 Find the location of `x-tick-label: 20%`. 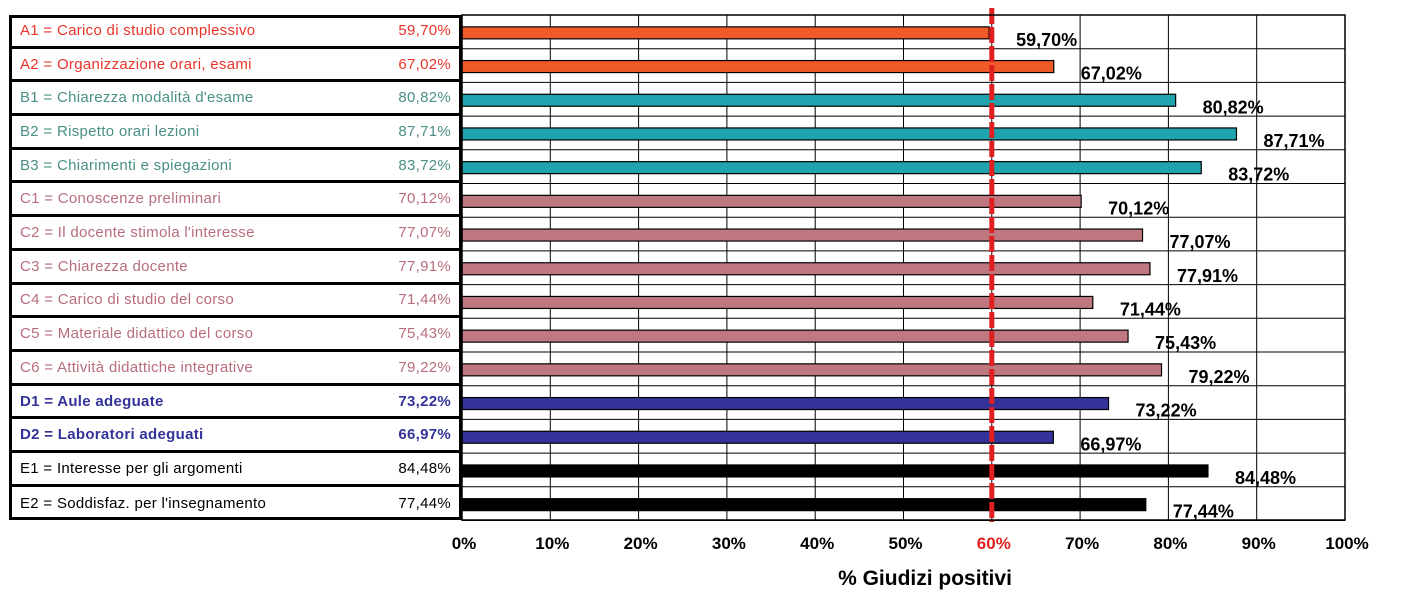

x-tick-label: 20% is located at coordinates (641, 543).